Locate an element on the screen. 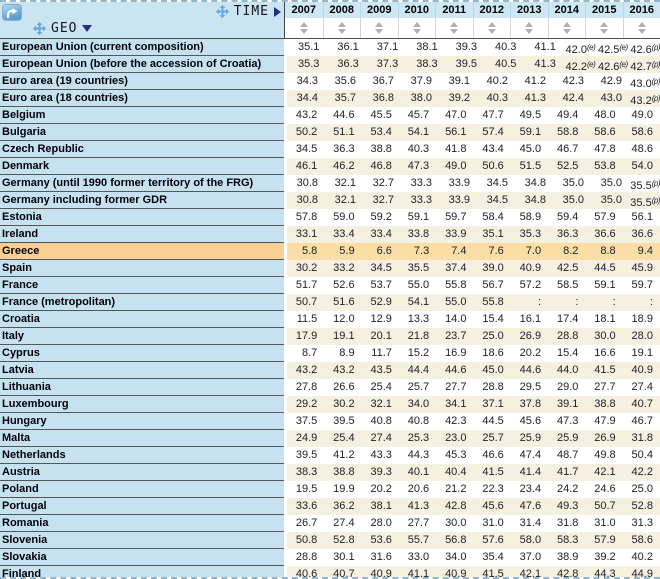  data-cell: 36.1 is located at coordinates (348, 47).